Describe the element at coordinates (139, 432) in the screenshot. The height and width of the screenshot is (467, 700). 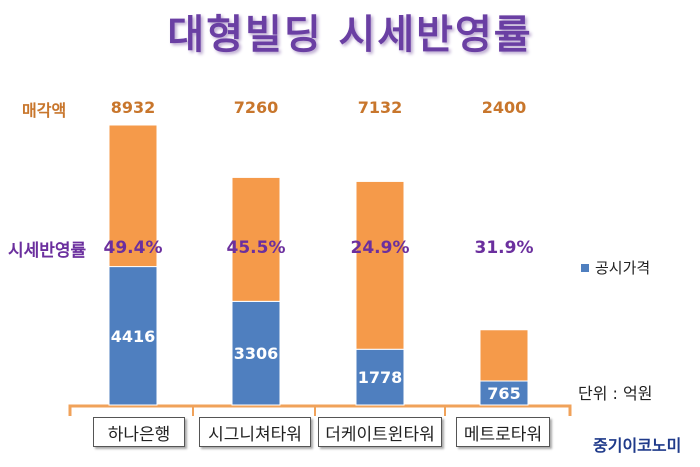
I see `category-label-0: 하나은행` at that location.